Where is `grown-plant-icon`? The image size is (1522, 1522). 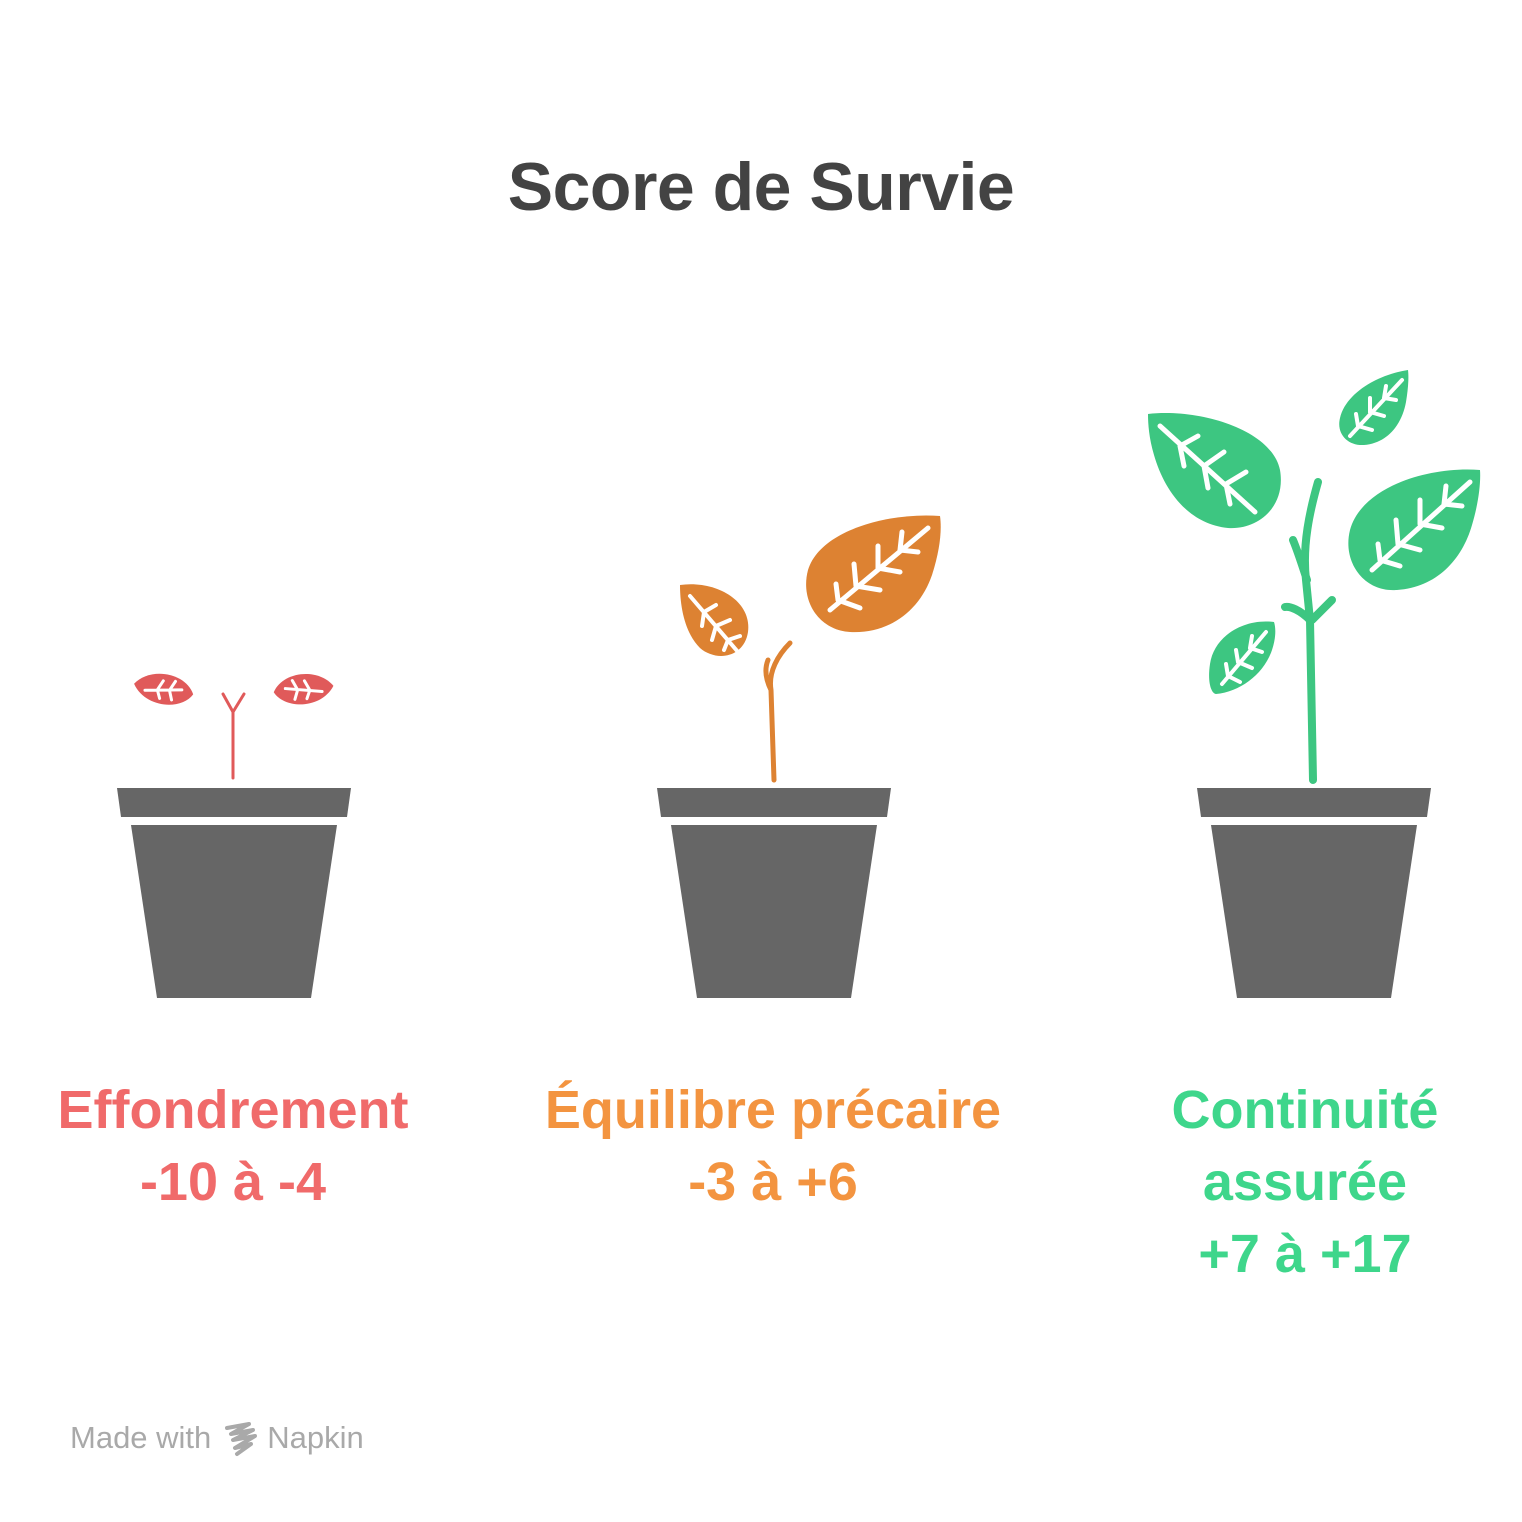
grown-plant-icon is located at coordinates (1314, 577).